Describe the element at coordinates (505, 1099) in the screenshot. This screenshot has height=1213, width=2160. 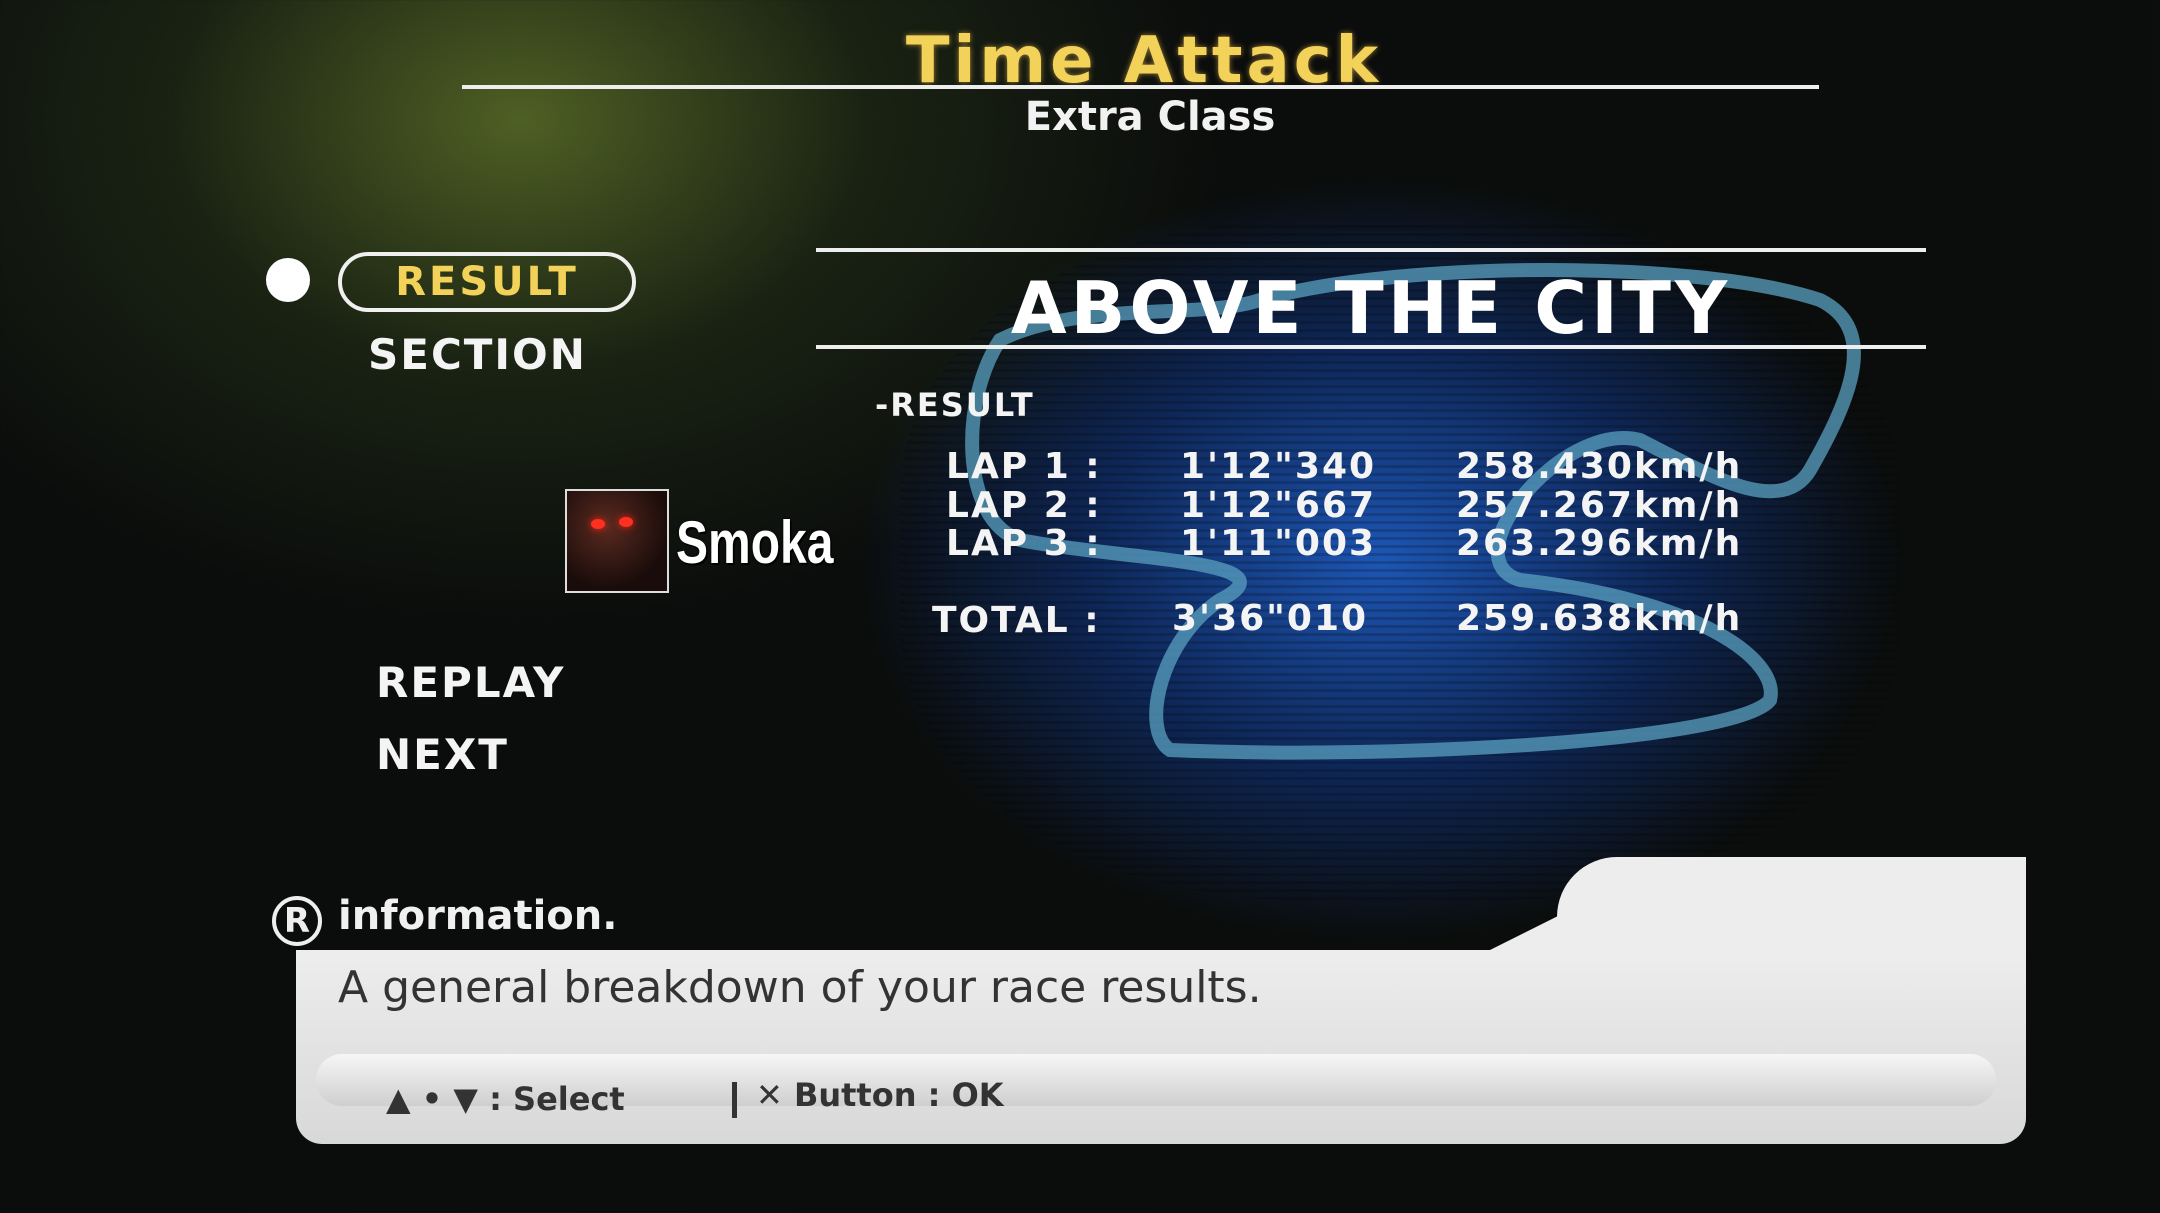
I see `hint-select: ▲ • ▼ : Select` at that location.